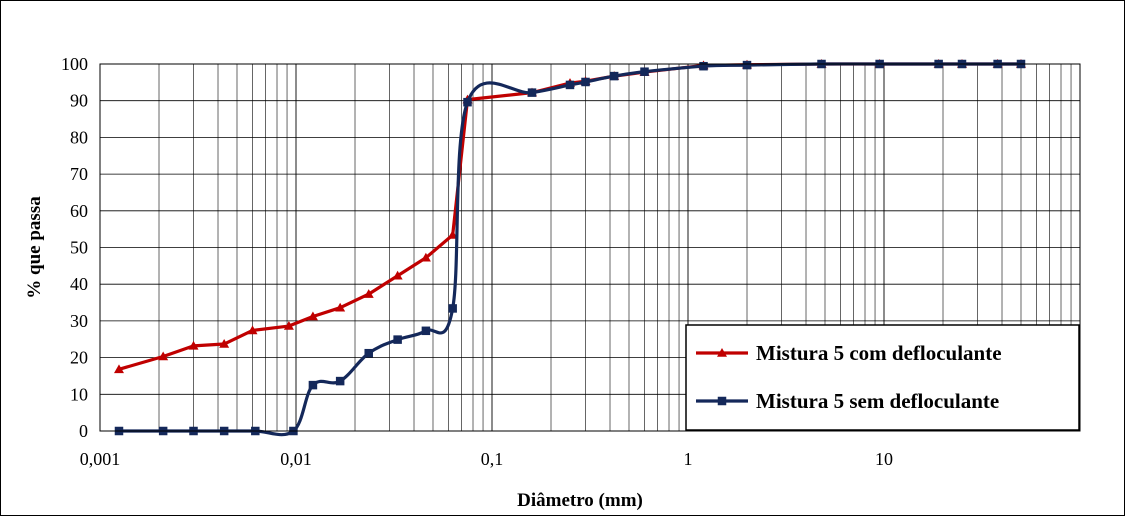 This screenshot has height=516, width=1125. I want to click on y-tick-labels: 0 10 20 30 40 50 60 70 80 90 100, so click(74, 247).